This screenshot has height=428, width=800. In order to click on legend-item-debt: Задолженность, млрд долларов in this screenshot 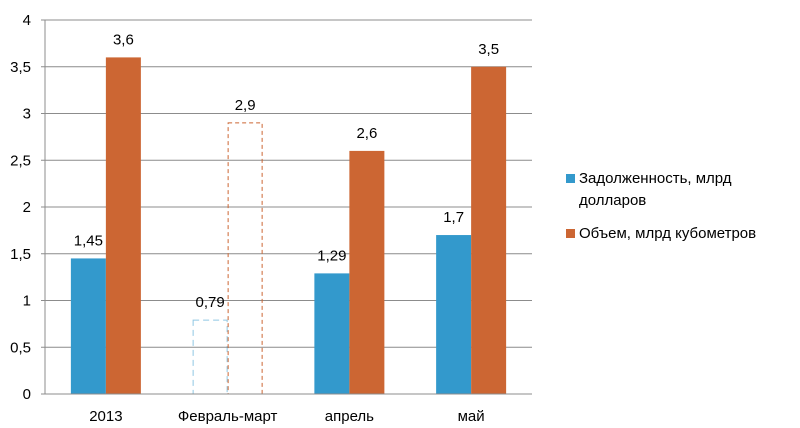, I will do `click(682, 190)`.